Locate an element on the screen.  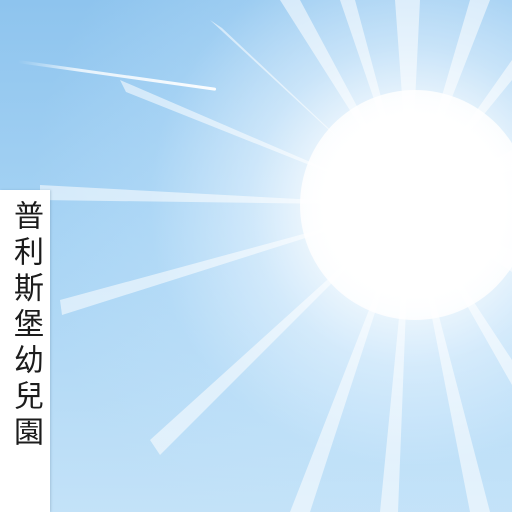
sign-text: 普利斯堡幼兒園 is located at coordinates (25, 326).